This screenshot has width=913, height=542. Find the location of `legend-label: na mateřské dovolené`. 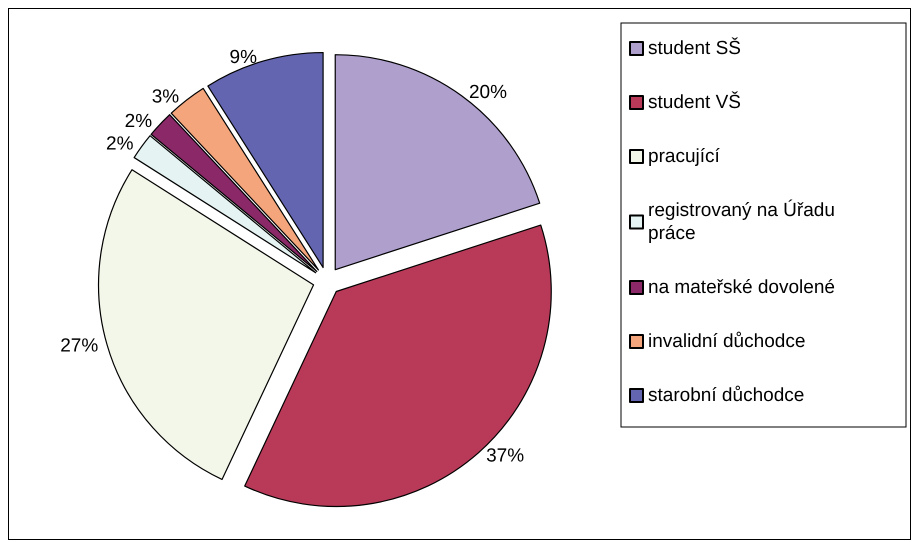

legend-label: na mateřské dovolené is located at coordinates (741, 287).